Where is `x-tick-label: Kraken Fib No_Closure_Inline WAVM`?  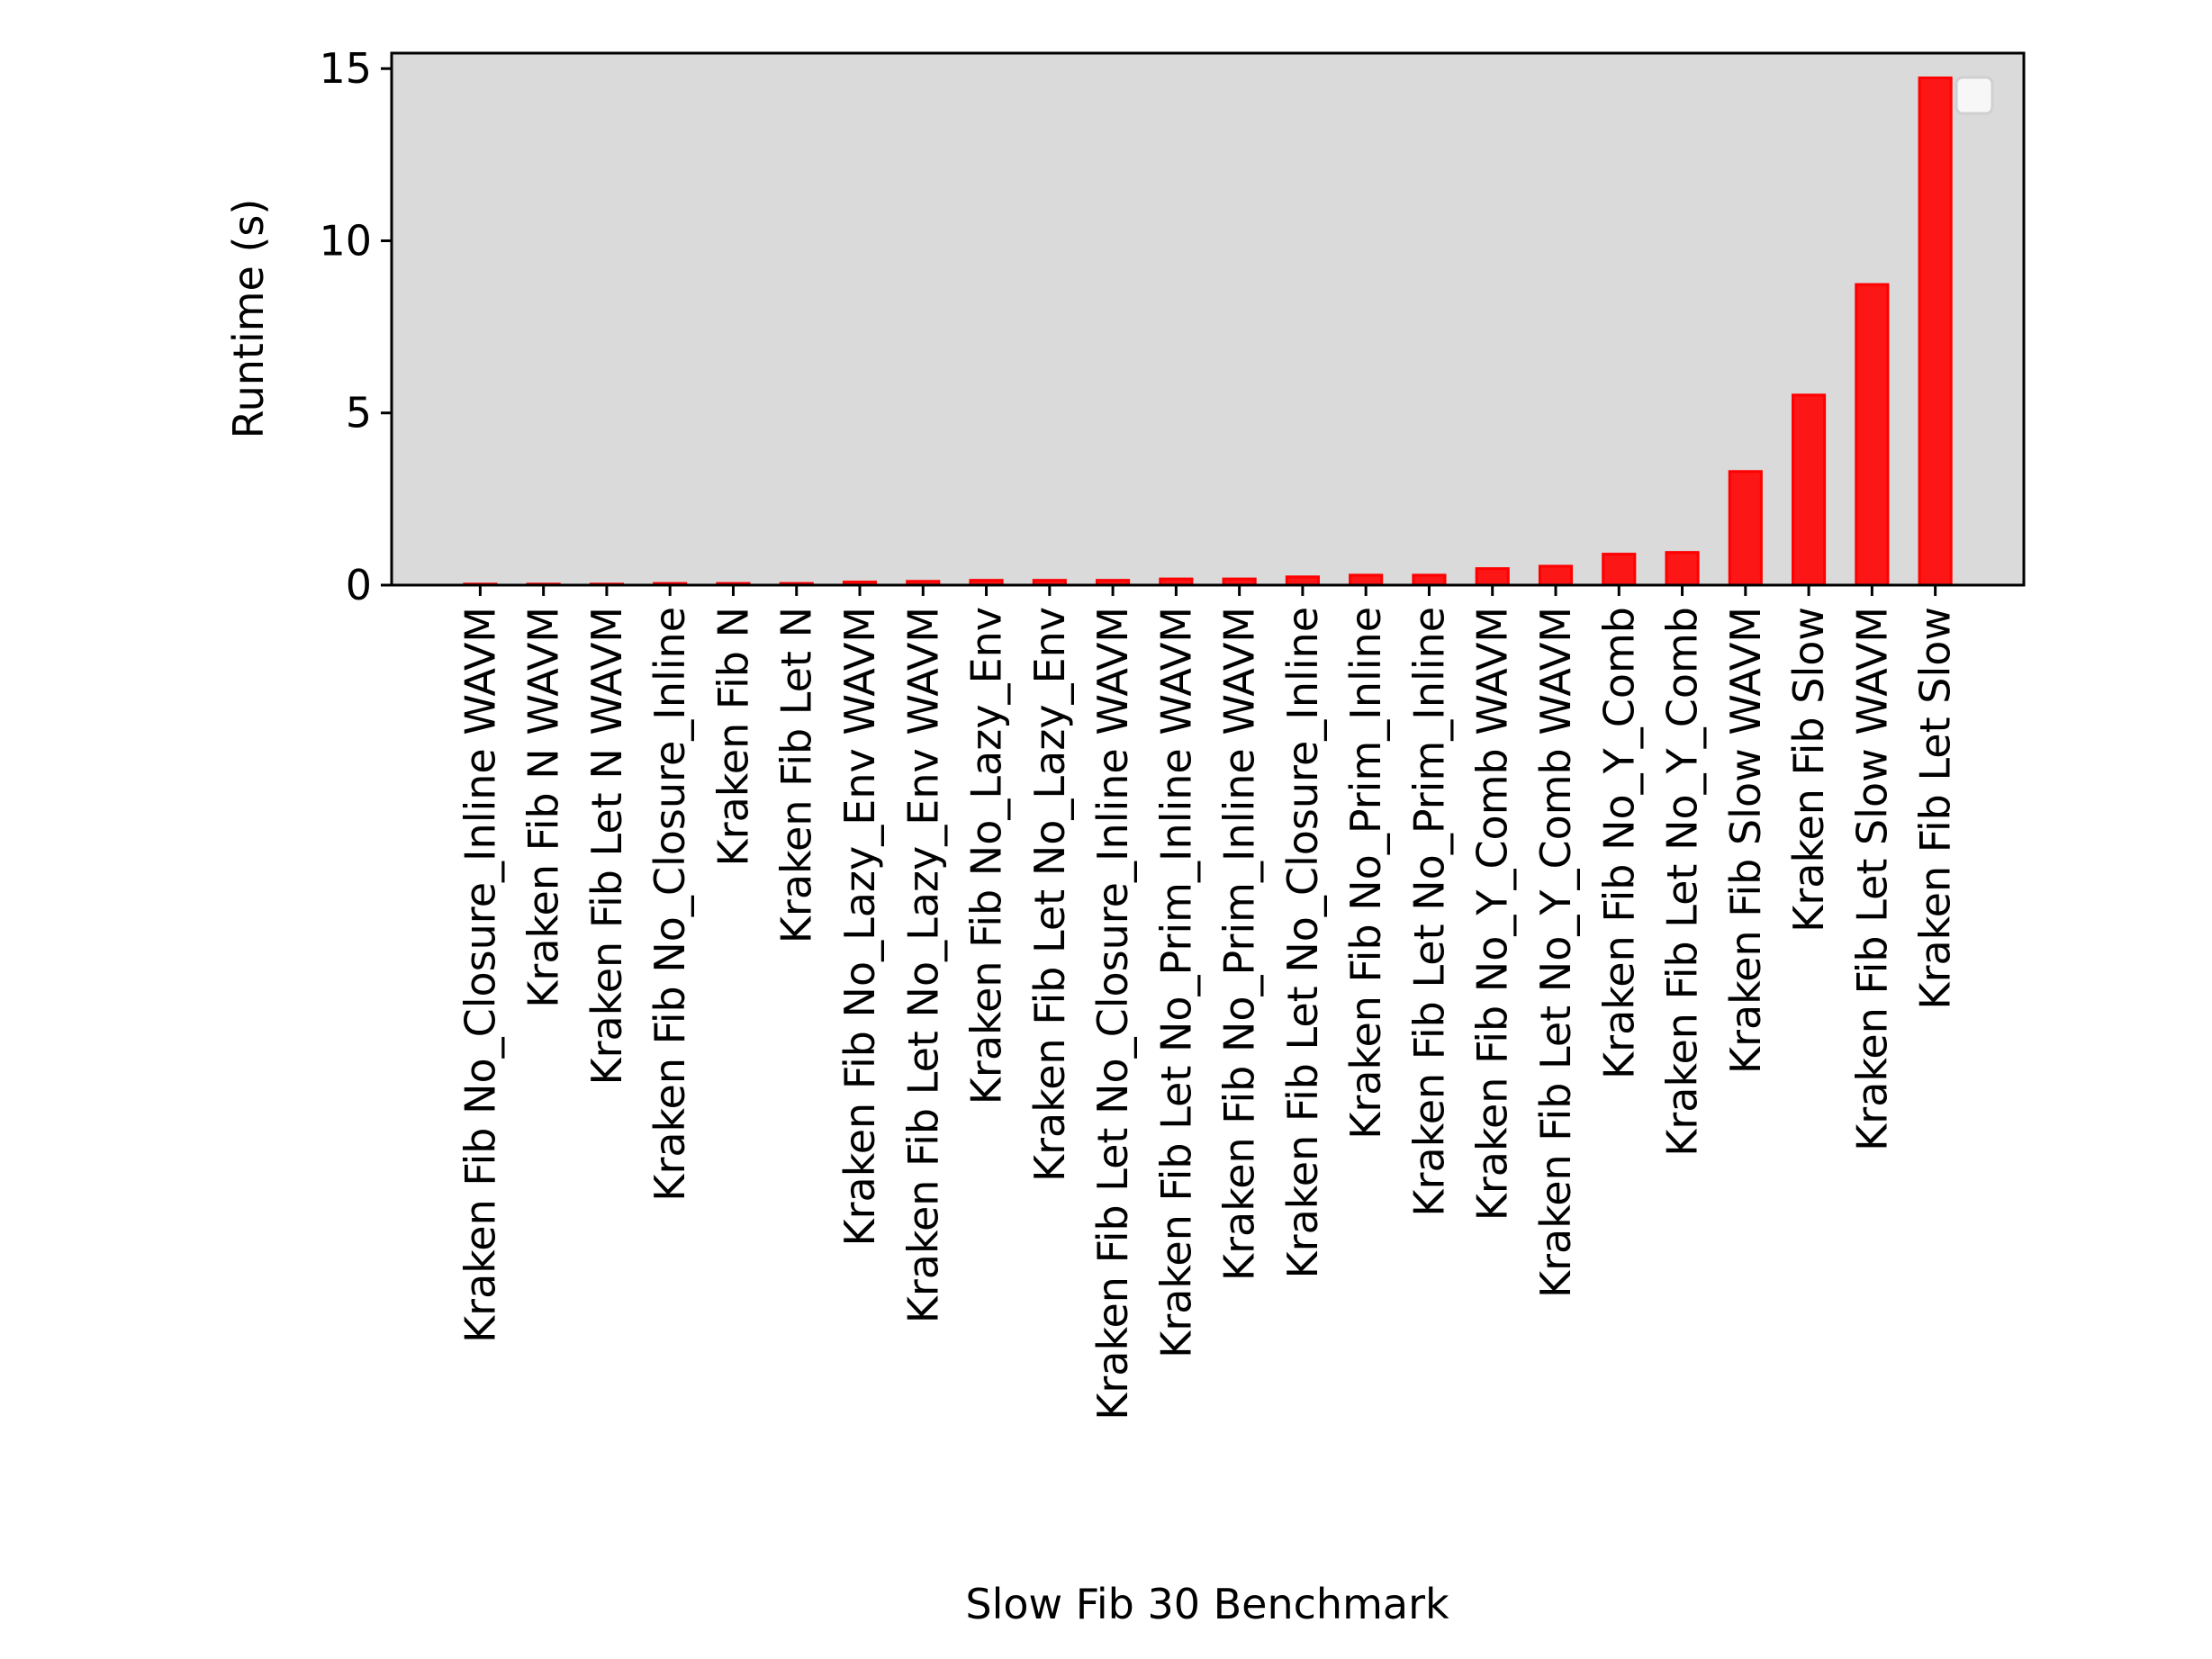 x-tick-label: Kraken Fib No_Closure_Inline WAVM is located at coordinates (480, 975).